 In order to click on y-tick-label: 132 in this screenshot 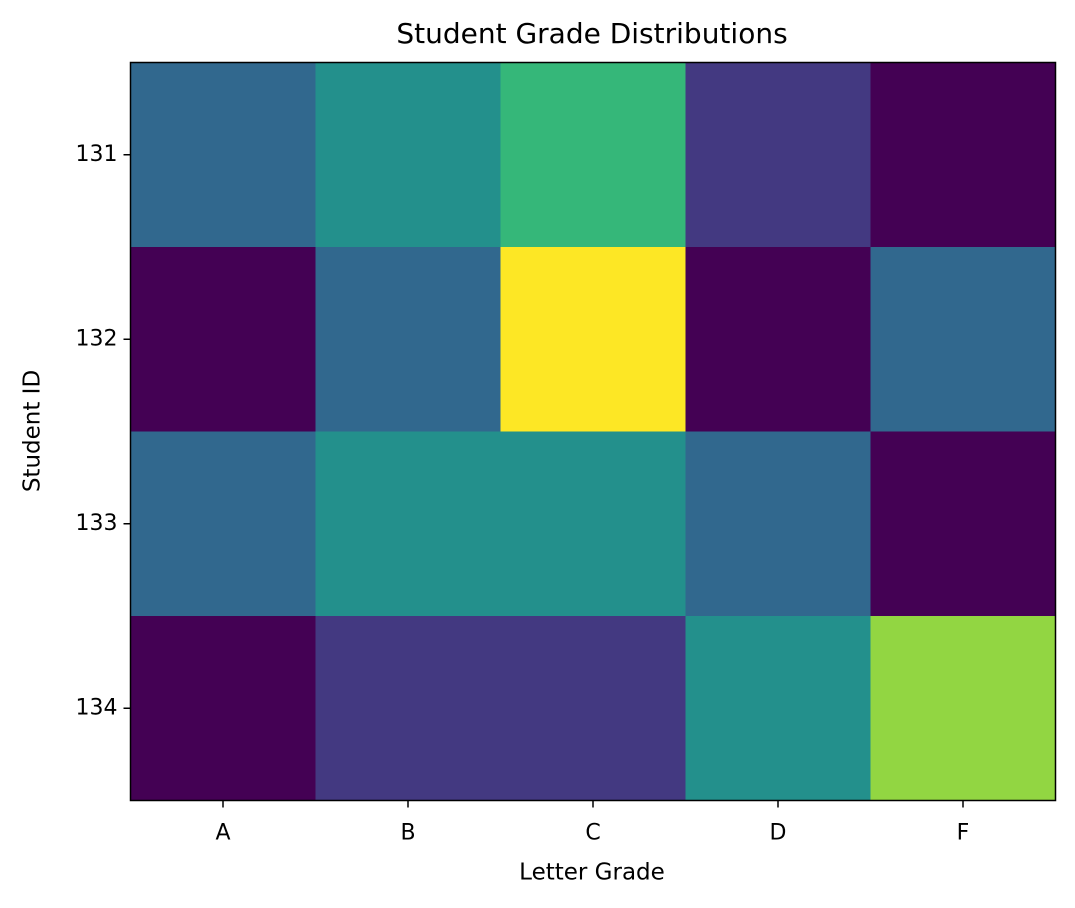, I will do `click(97, 338)`.